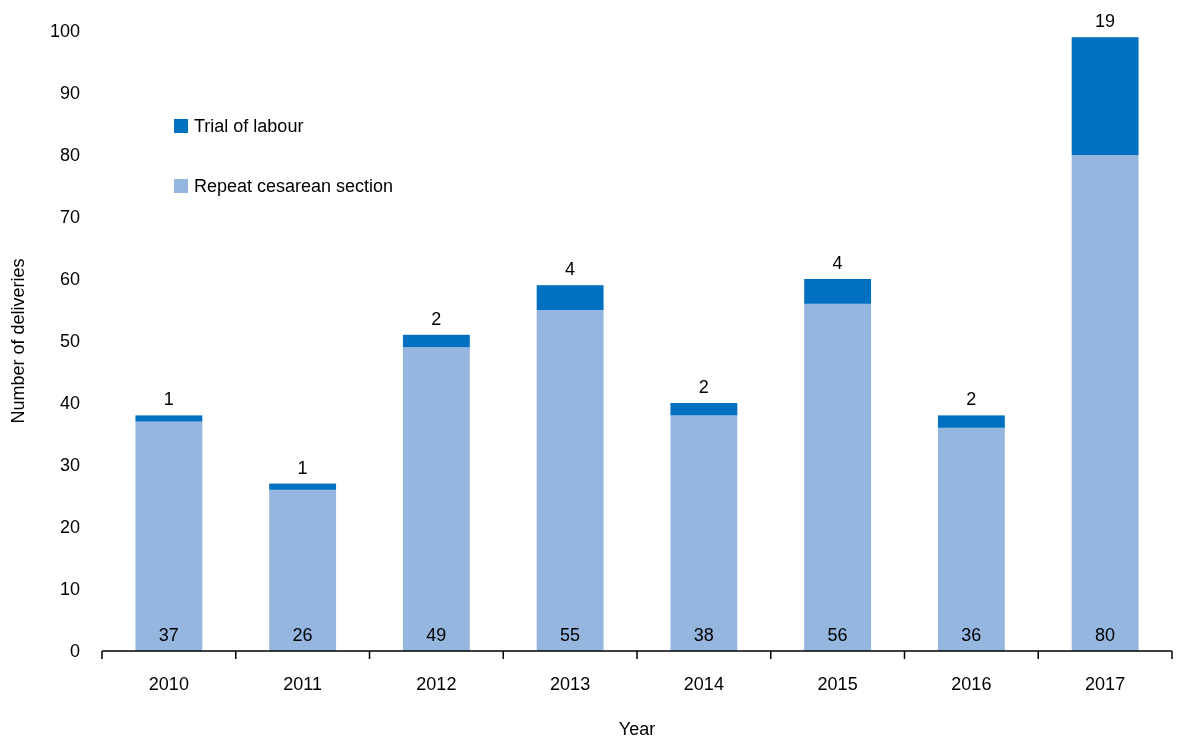 This screenshot has height=742, width=1180. What do you see at coordinates (971, 684) in the screenshot?
I see `x-tick-label: 2016` at bounding box center [971, 684].